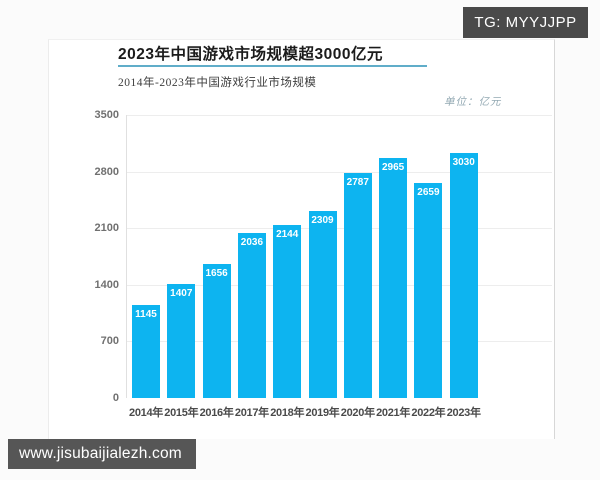 This screenshot has width=600, height=480. What do you see at coordinates (216, 413) in the screenshot?
I see `x-axis-label-2016年: 2016年` at bounding box center [216, 413].